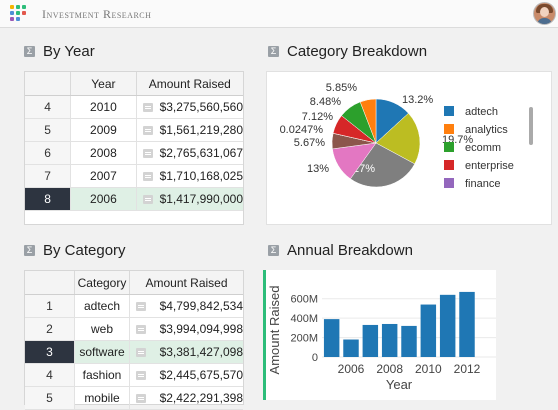 Image resolution: width=558 pixels, height=410 pixels. I want to click on app-logo-icon, so click(18, 13).